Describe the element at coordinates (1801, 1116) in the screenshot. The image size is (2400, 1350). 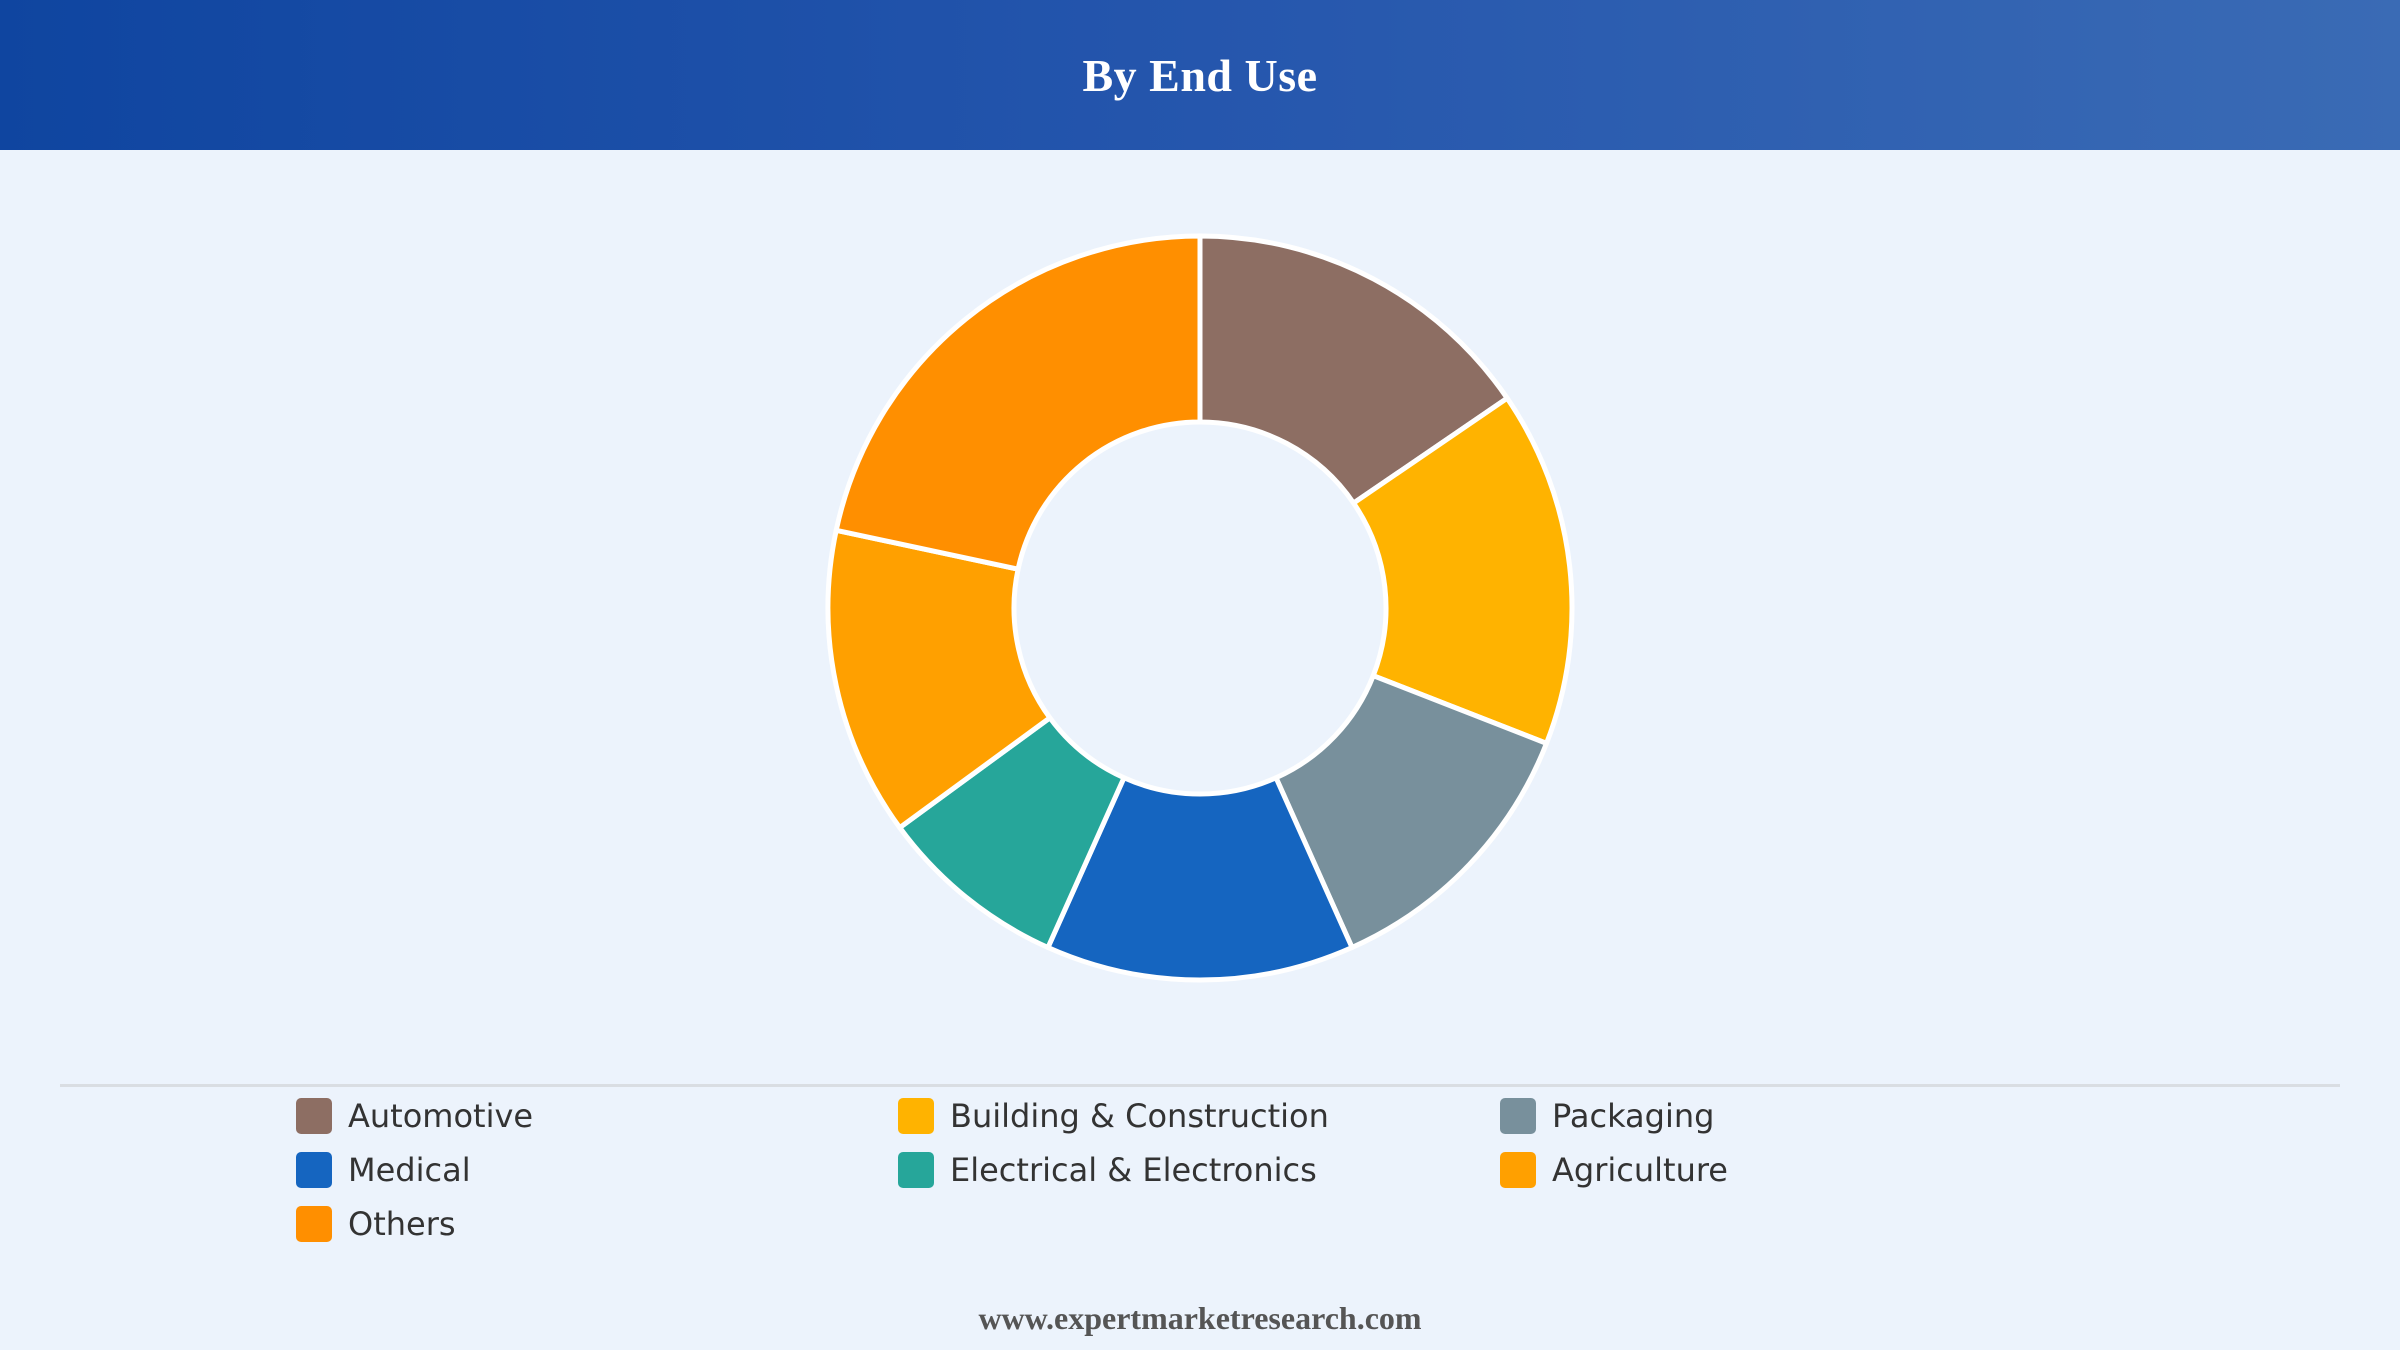
I see `legend-item-packaging: Packaging` at that location.